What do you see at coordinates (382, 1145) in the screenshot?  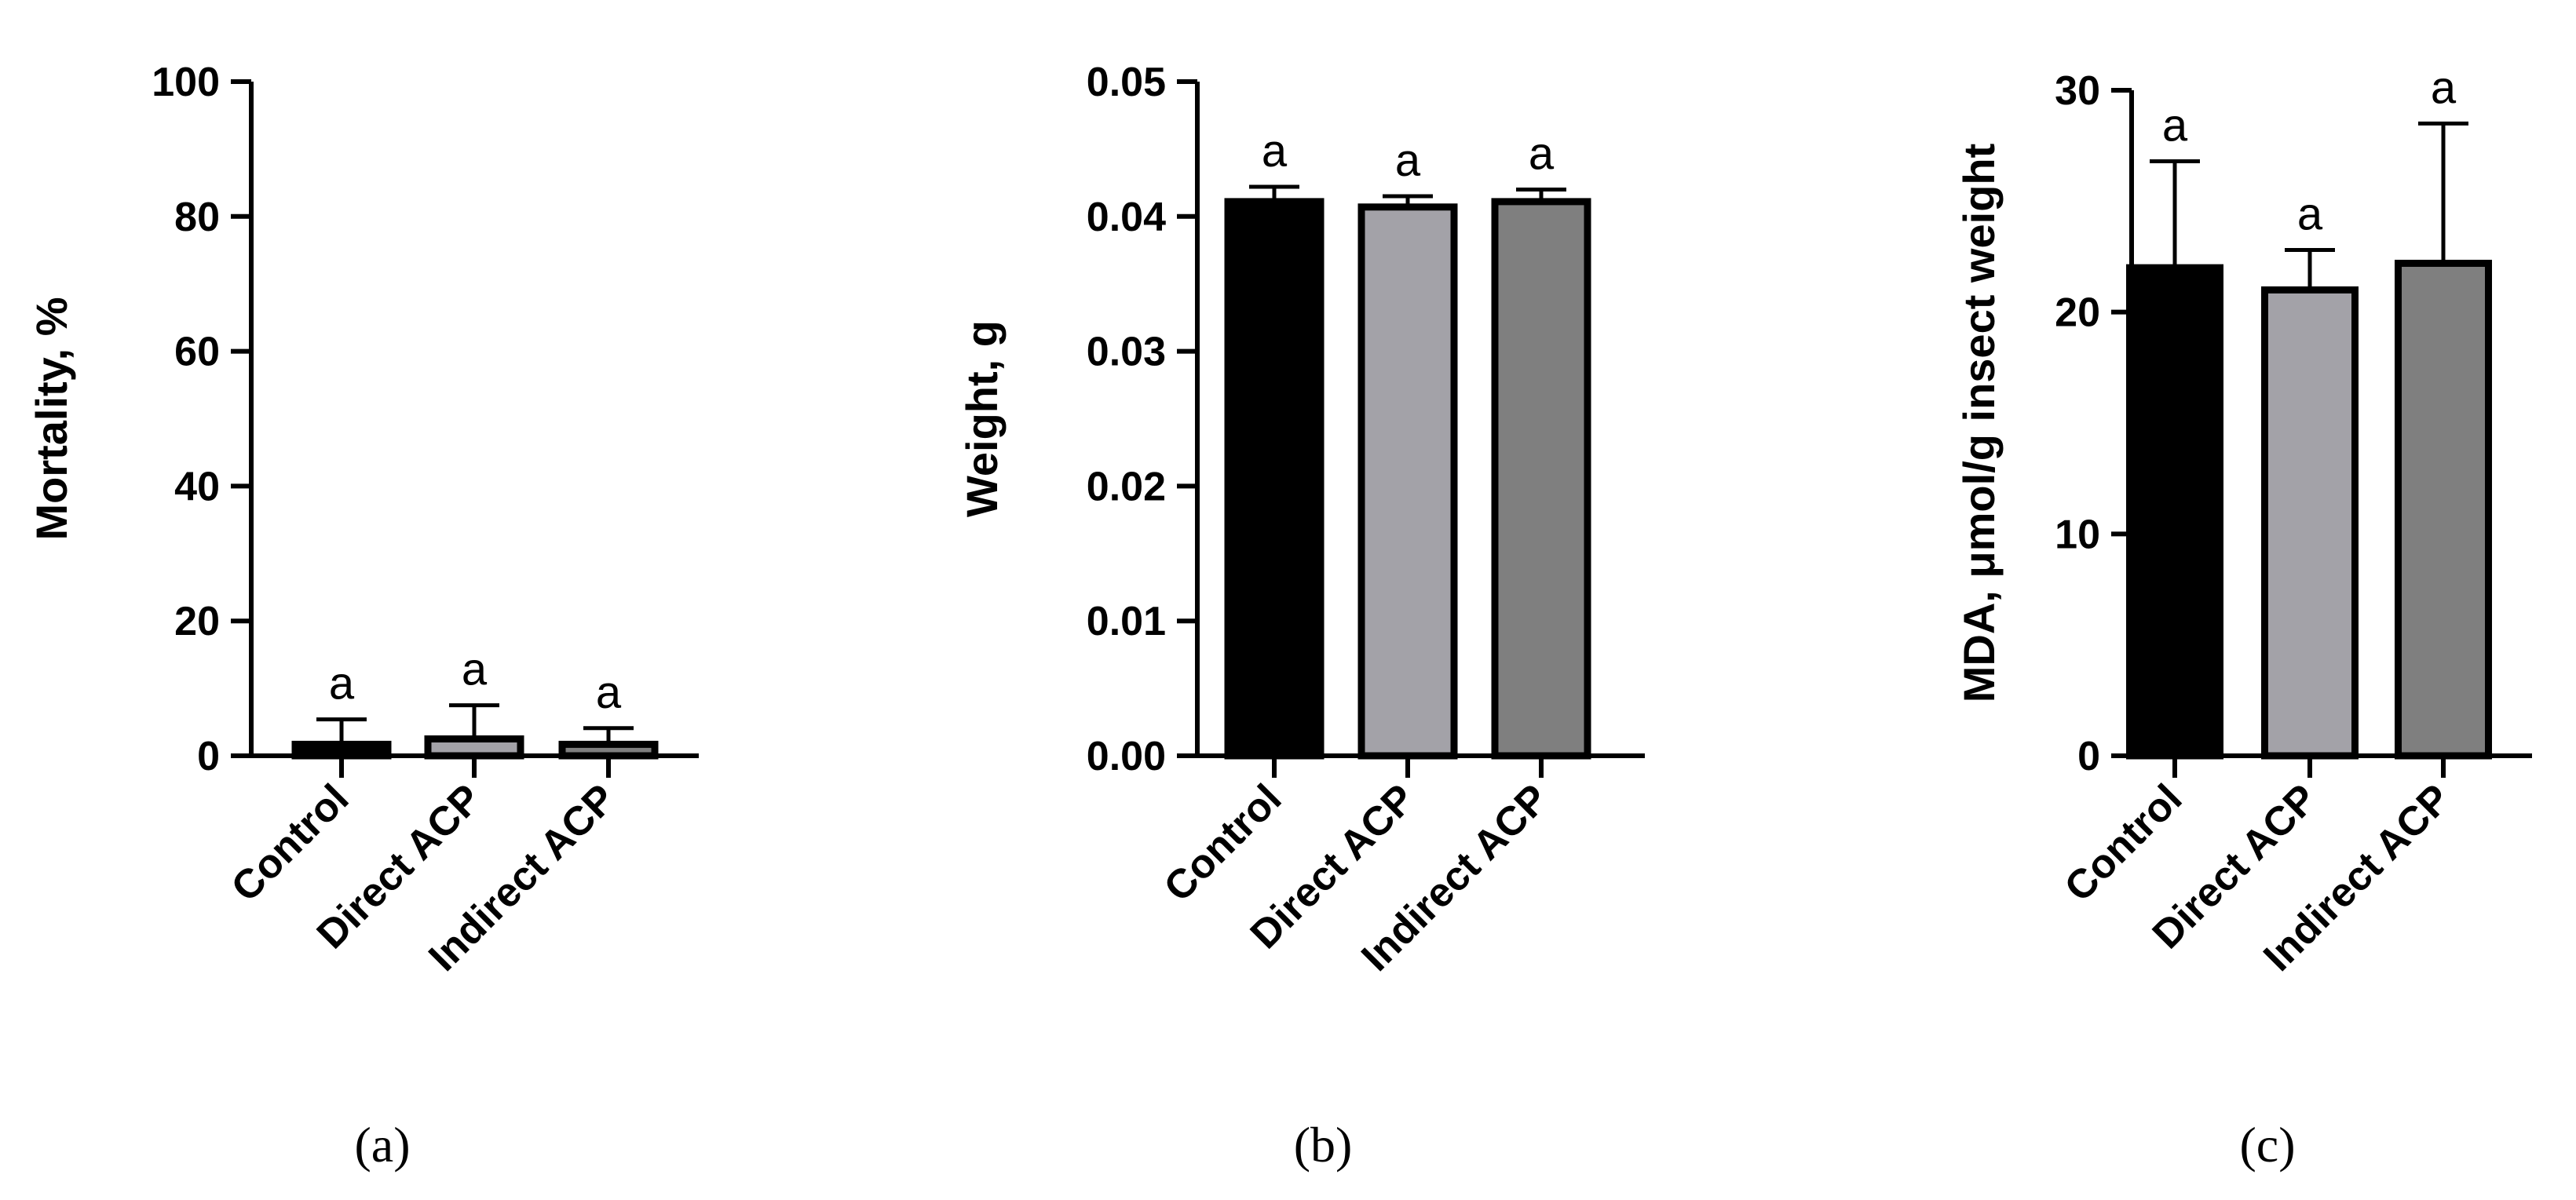 I see `panel-label: (a)` at bounding box center [382, 1145].